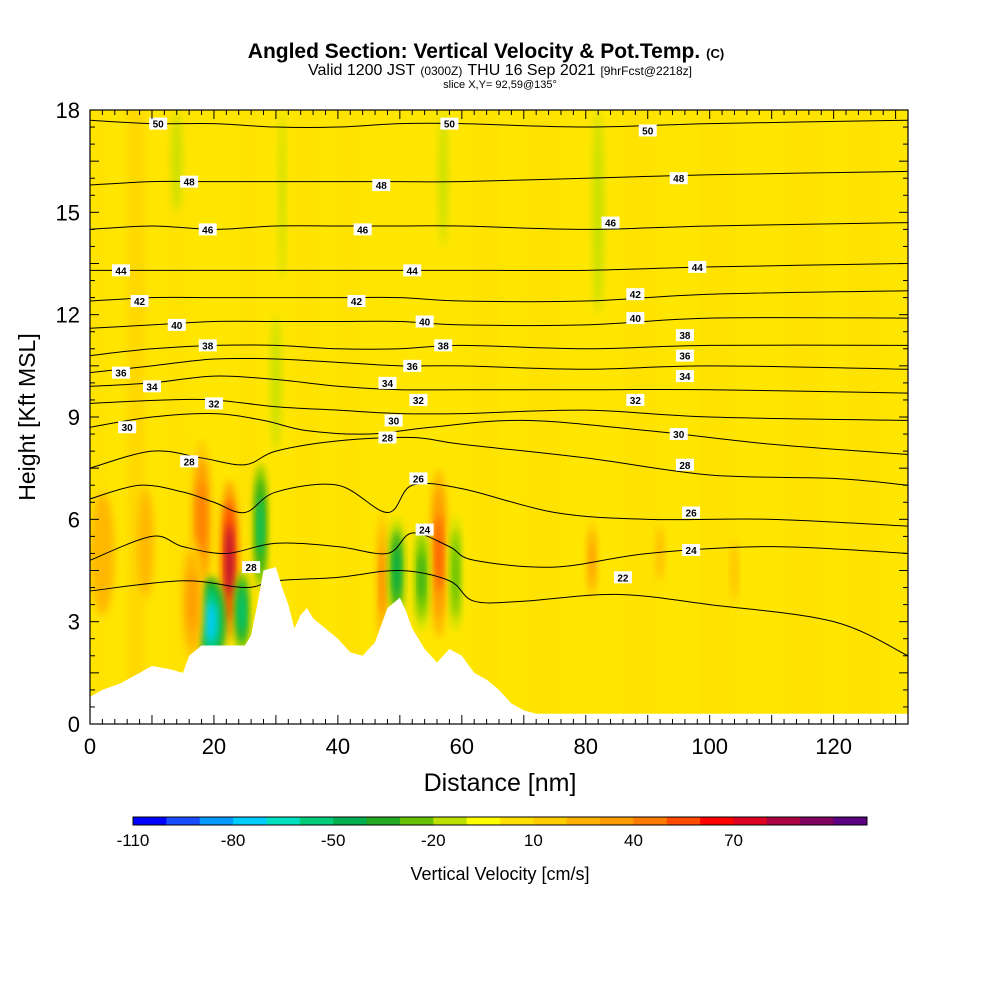 The image size is (1000, 1000). What do you see at coordinates (68, 110) in the screenshot?
I see `y-tick-label: 18` at bounding box center [68, 110].